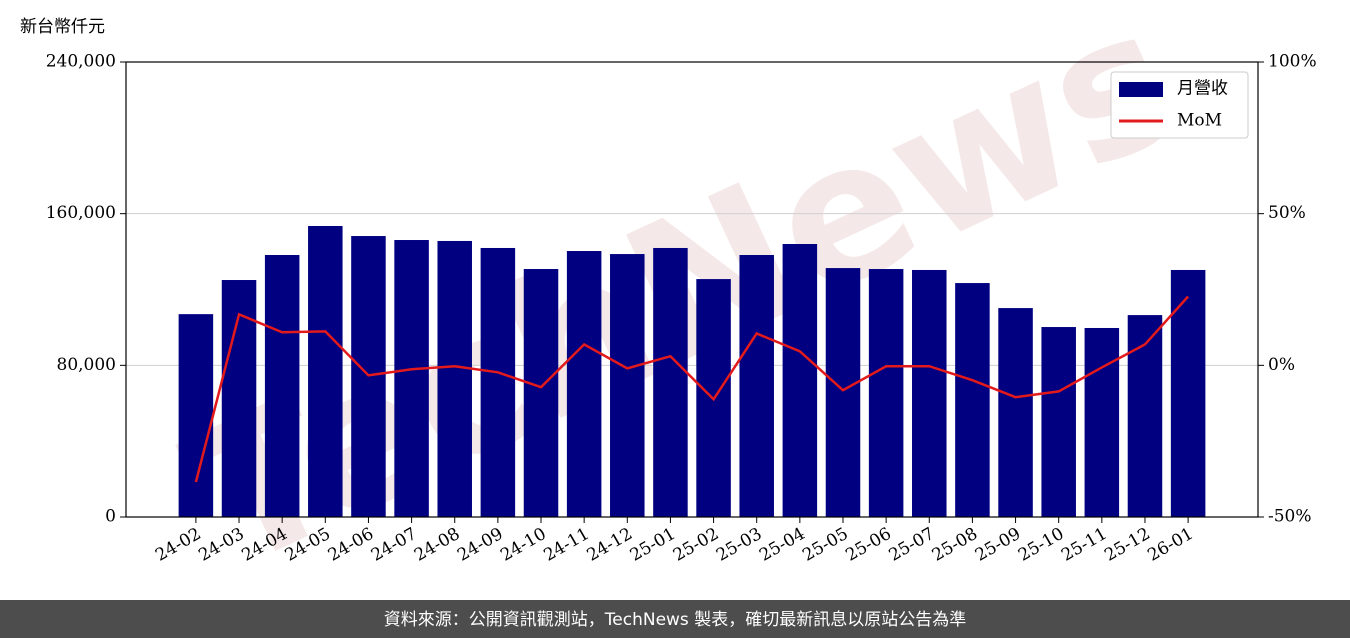  I want to click on x-tick-label: 25-05, so click(825, 545).